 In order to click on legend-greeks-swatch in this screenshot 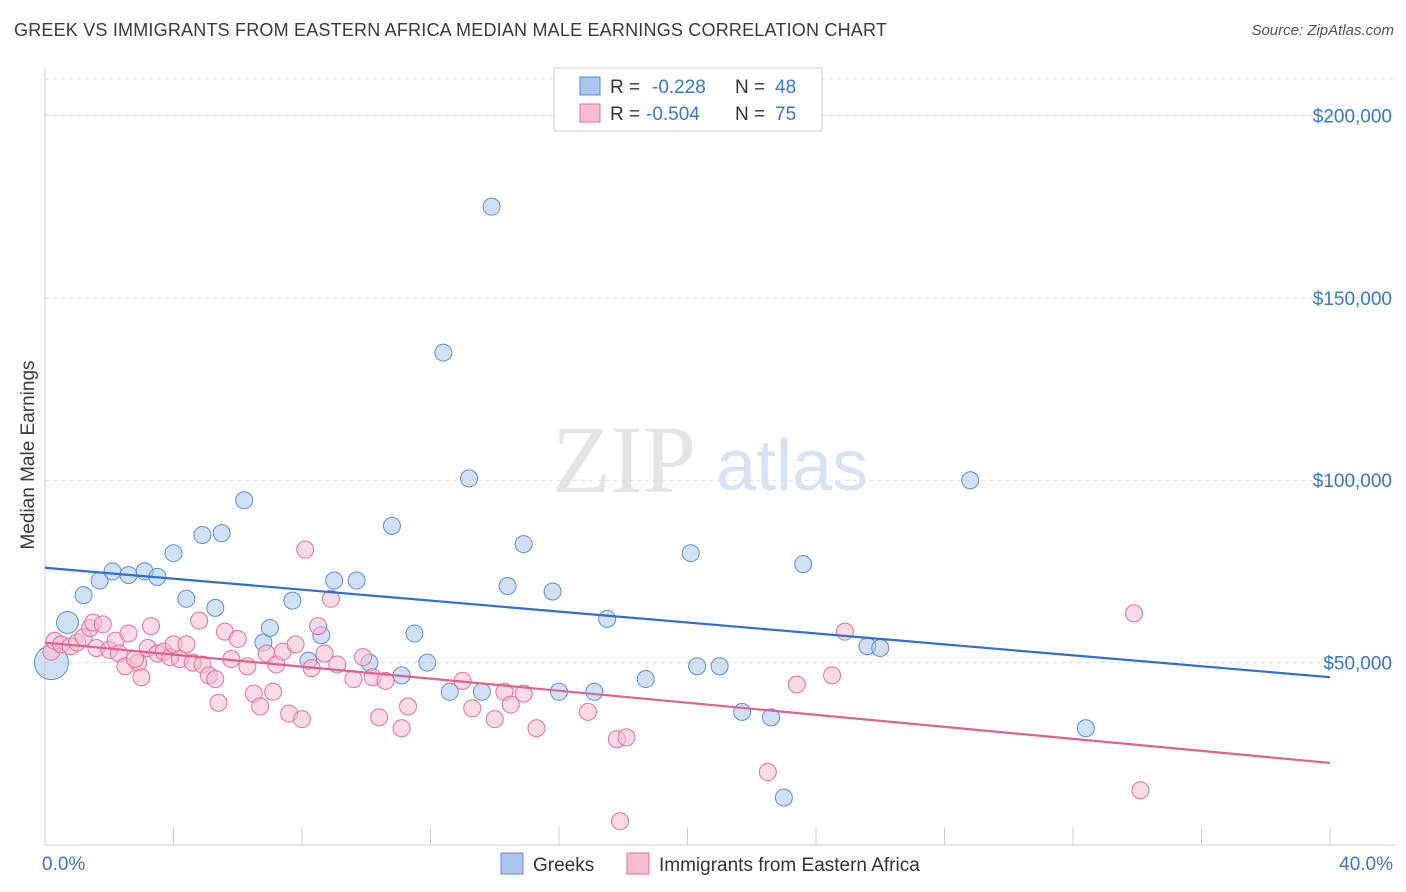, I will do `click(512, 863)`.